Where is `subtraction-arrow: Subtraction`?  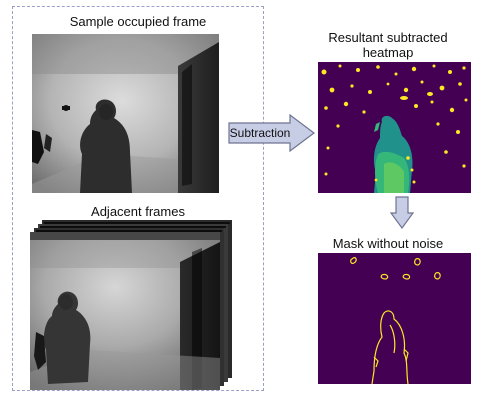
subtraction-arrow: Subtraction is located at coordinates (271, 133).